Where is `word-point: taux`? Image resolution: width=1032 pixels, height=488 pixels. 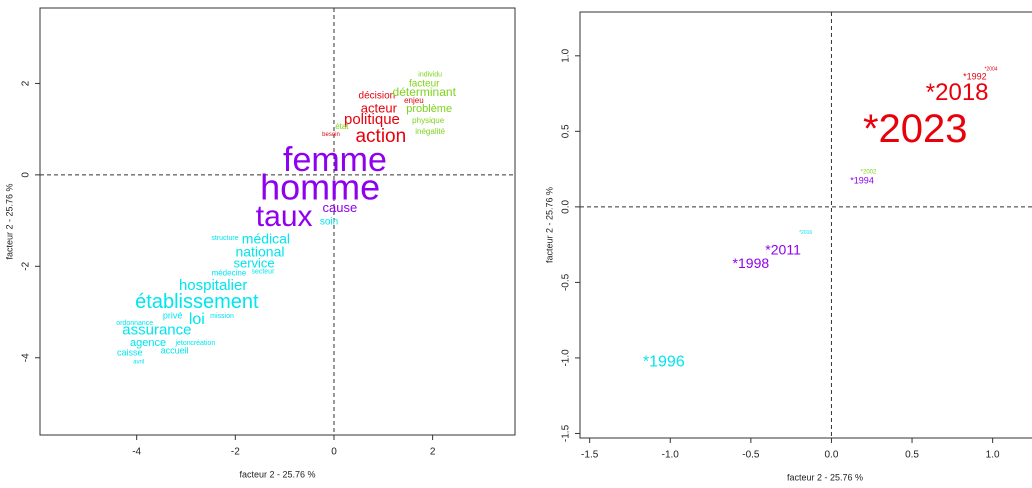 word-point: taux is located at coordinates (284, 216).